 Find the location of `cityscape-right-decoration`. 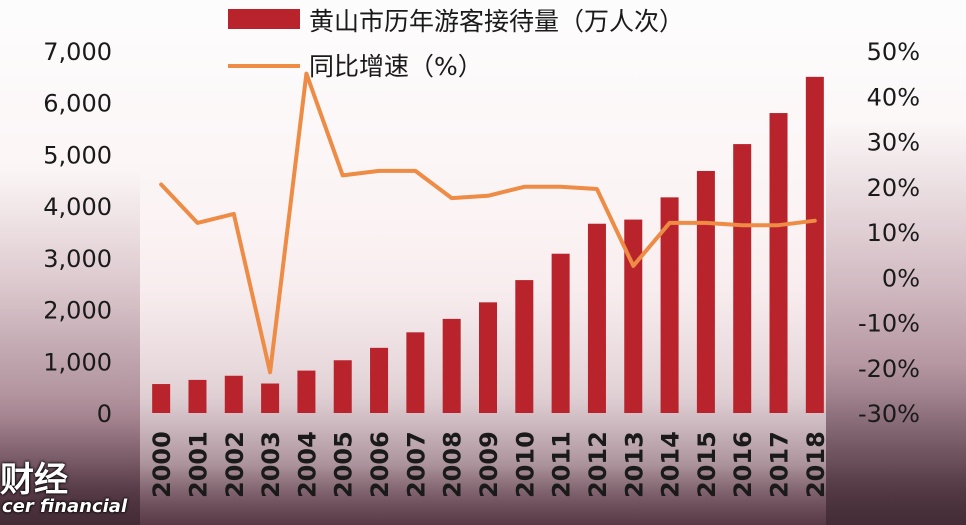

cityscape-right-decoration is located at coordinates (896, 322).